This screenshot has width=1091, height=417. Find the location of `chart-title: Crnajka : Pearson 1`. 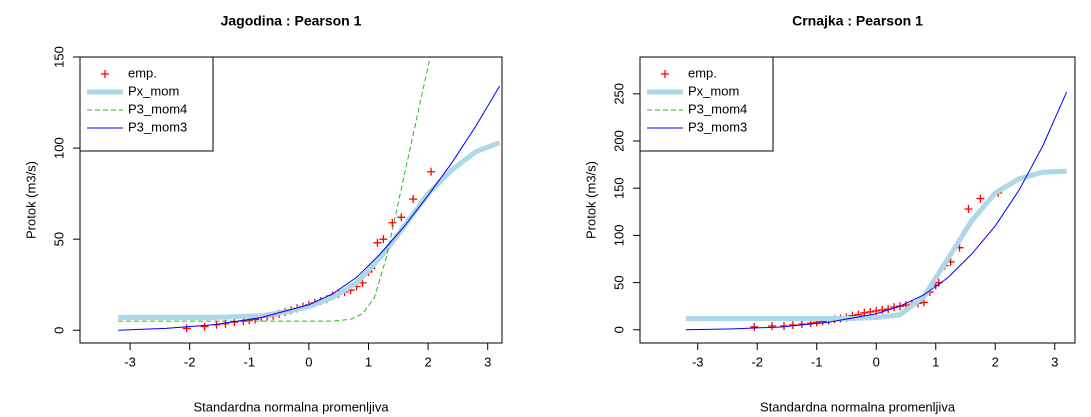

chart-title: Crnajka : Pearson 1 is located at coordinates (857, 21).